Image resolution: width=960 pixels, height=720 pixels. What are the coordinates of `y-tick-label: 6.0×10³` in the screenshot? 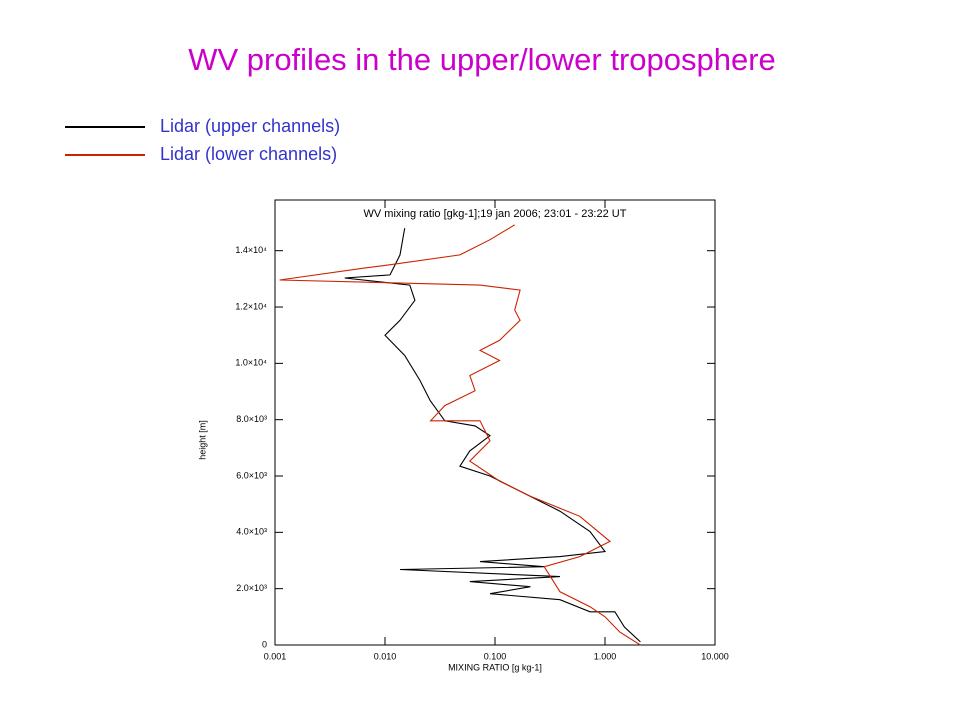 It's located at (251, 475).